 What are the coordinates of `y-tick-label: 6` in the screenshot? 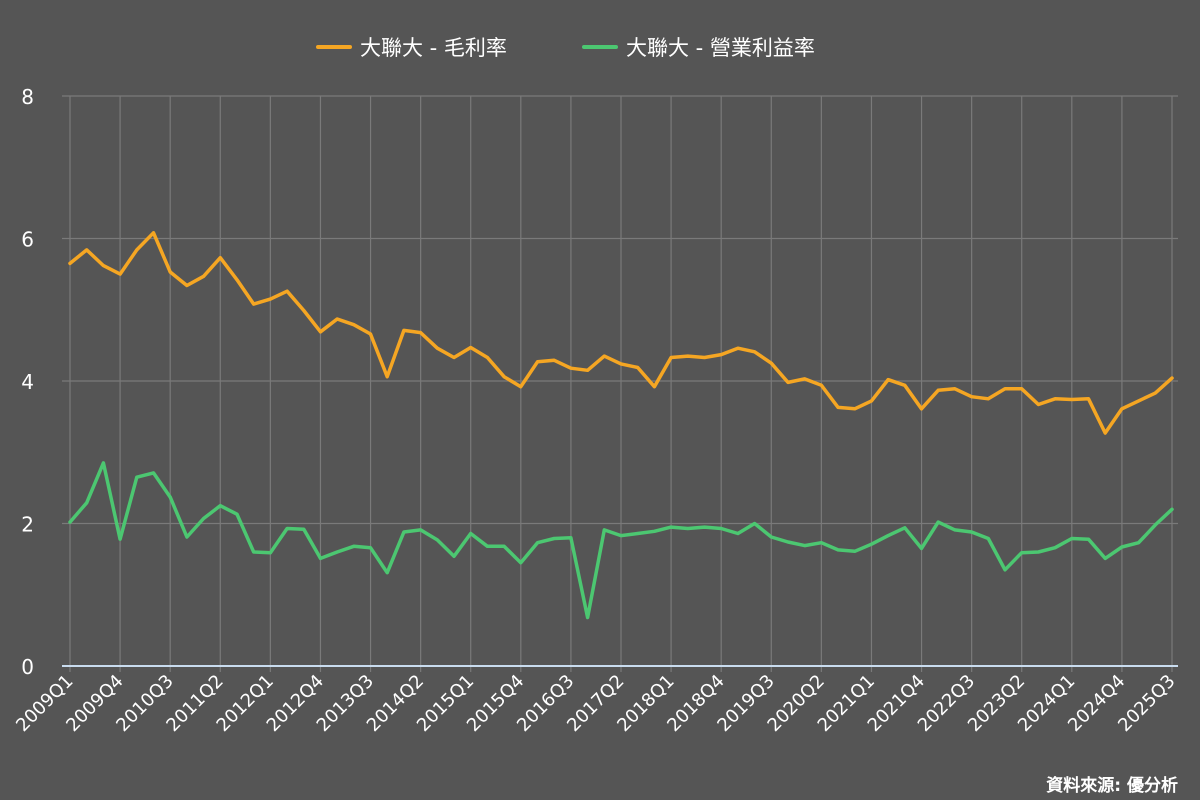 It's located at (27, 240).